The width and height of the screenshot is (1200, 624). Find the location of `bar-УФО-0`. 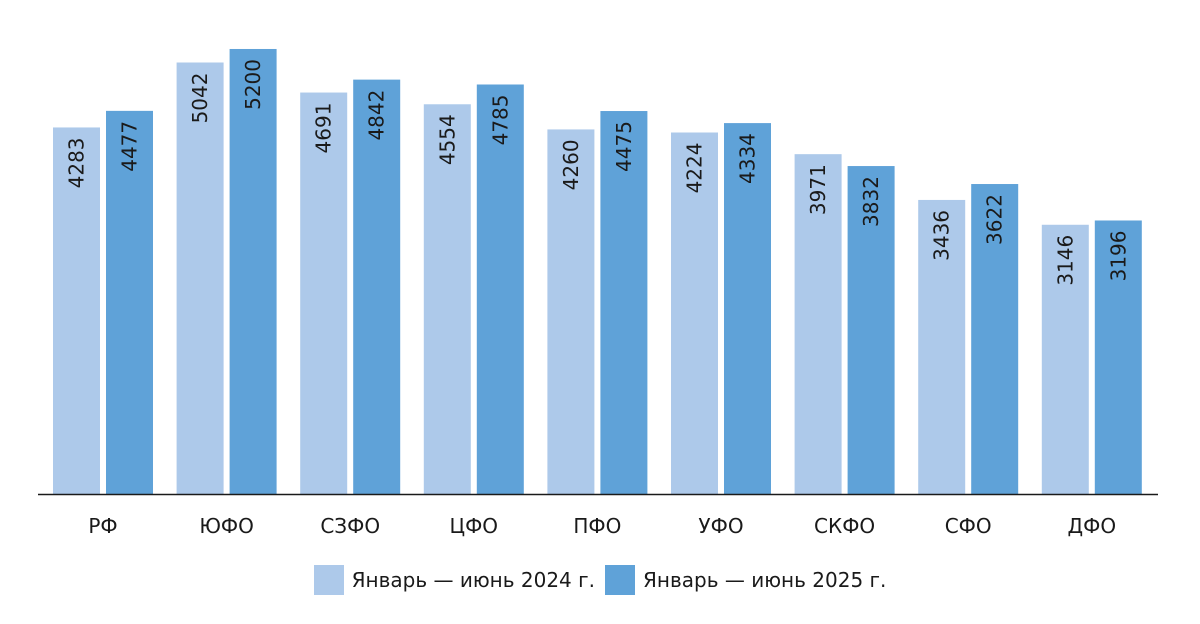

bar-УФО-0 is located at coordinates (694, 313).